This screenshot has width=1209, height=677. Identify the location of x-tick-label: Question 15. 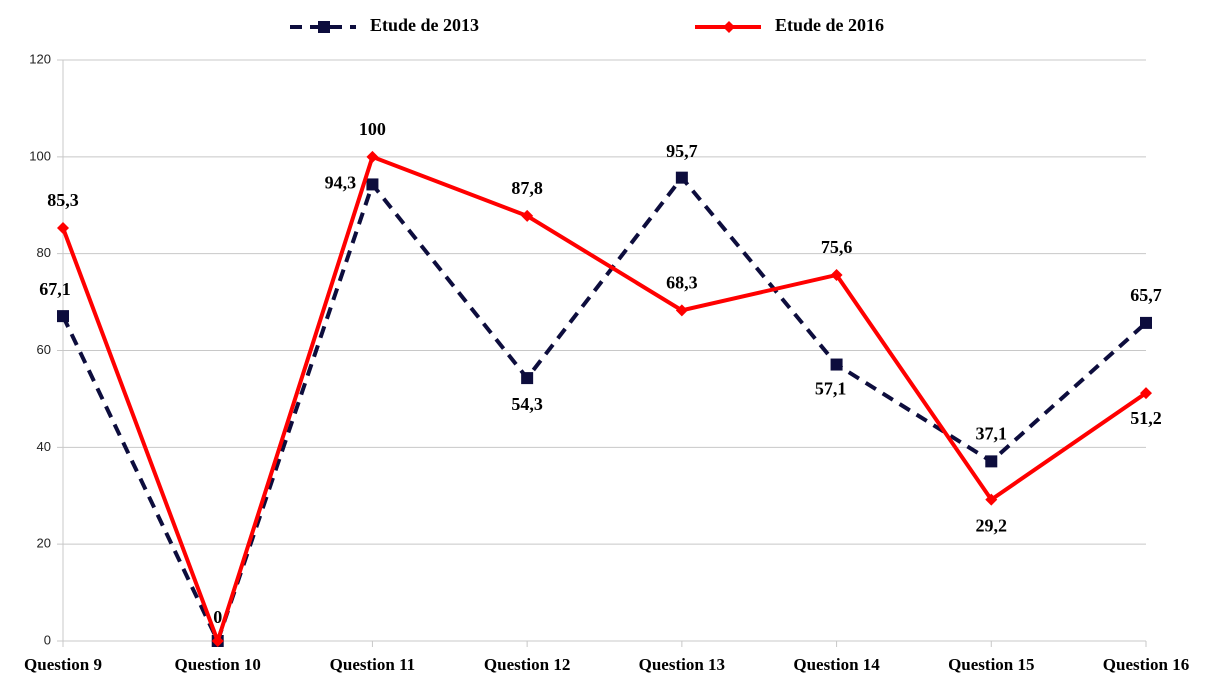
(991, 664).